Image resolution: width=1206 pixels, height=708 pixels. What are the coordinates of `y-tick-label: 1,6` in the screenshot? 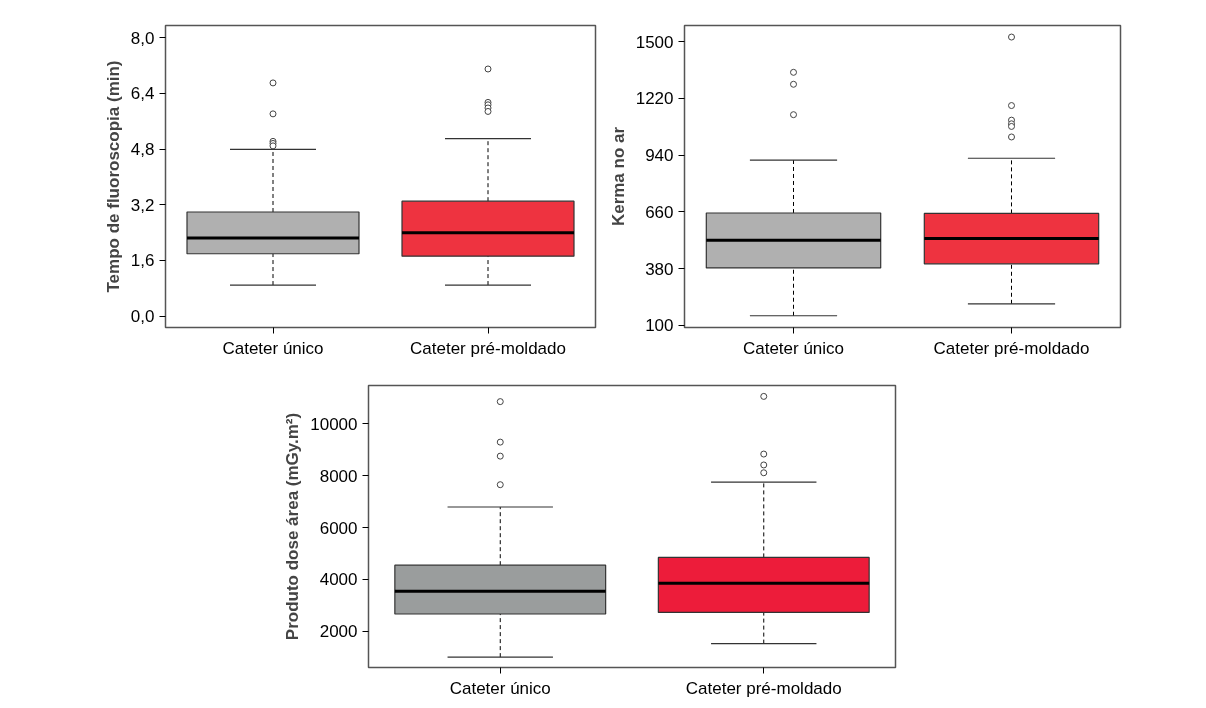 It's located at (142, 261).